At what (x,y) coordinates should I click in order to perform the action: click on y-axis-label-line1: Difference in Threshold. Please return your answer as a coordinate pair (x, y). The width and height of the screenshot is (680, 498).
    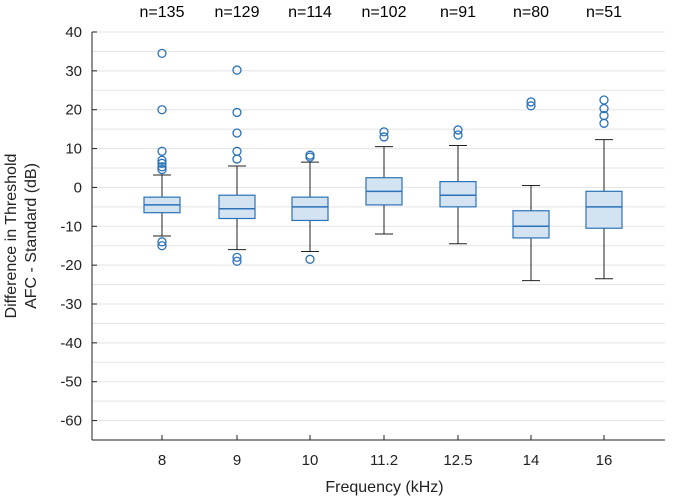
    Looking at the image, I should click on (11, 236).